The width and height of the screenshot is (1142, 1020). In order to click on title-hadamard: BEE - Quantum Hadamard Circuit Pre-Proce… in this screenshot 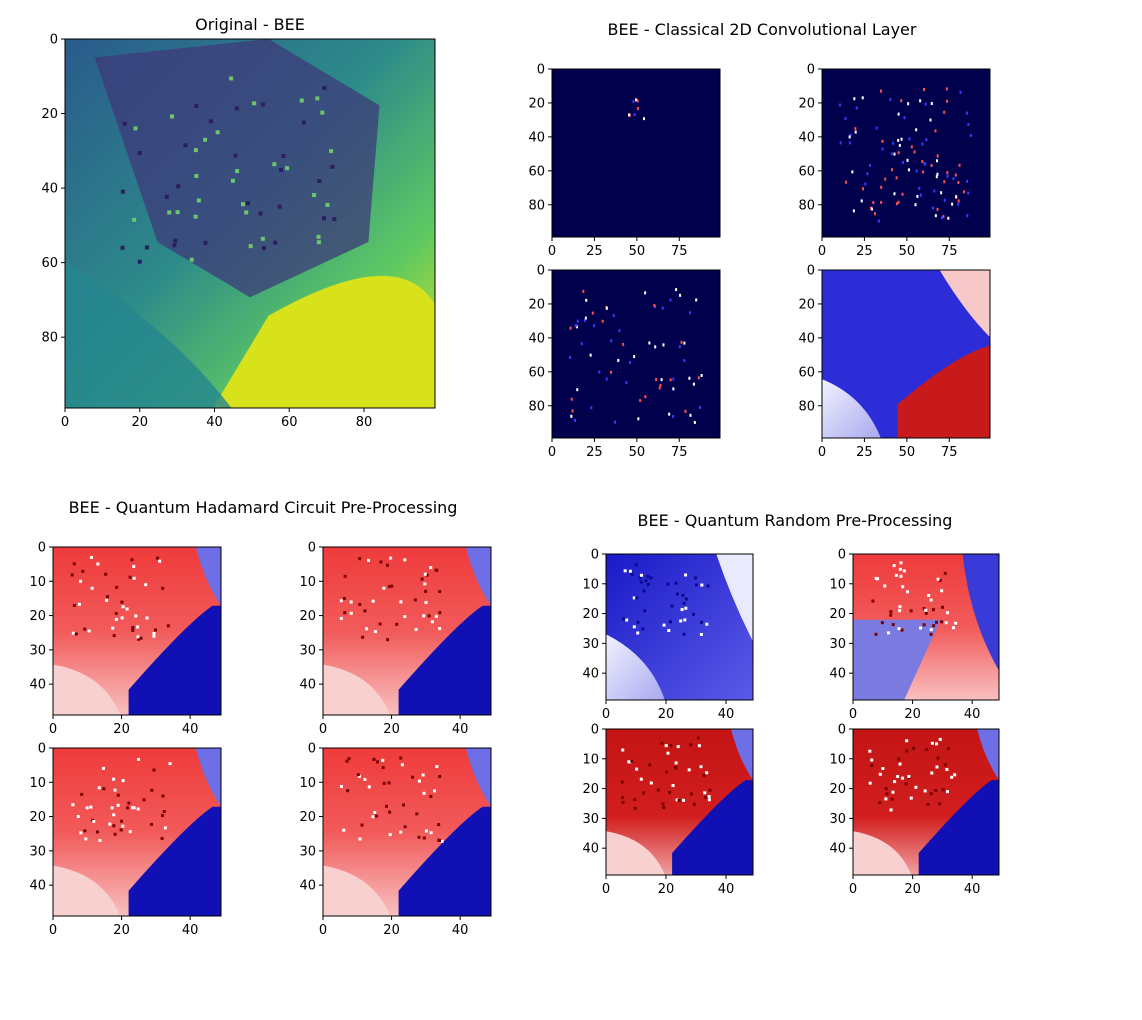, I will do `click(263, 507)`.